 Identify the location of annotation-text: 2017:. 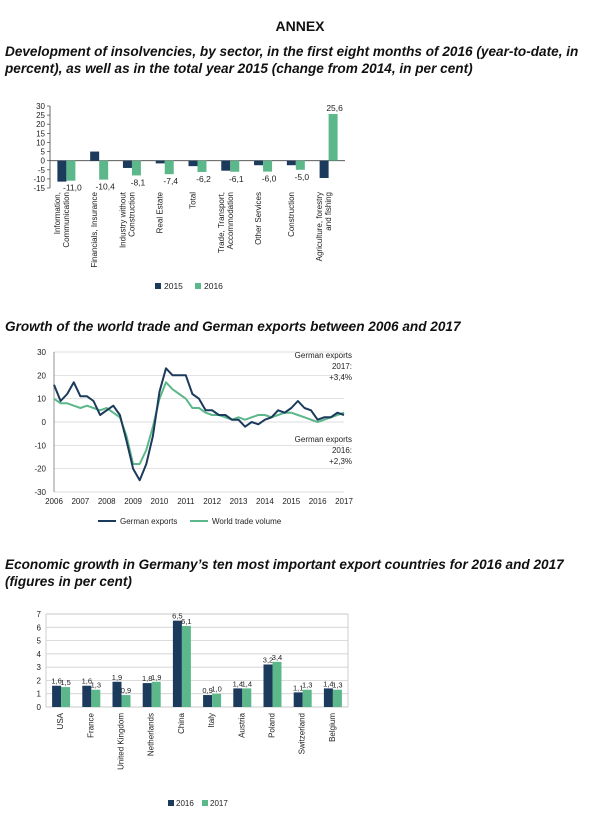
(342, 366).